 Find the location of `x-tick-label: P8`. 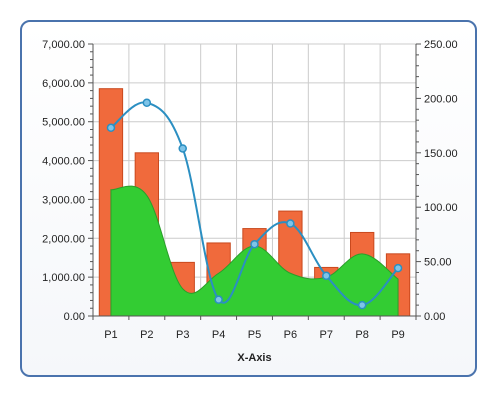

x-tick-label: P8 is located at coordinates (361, 335).